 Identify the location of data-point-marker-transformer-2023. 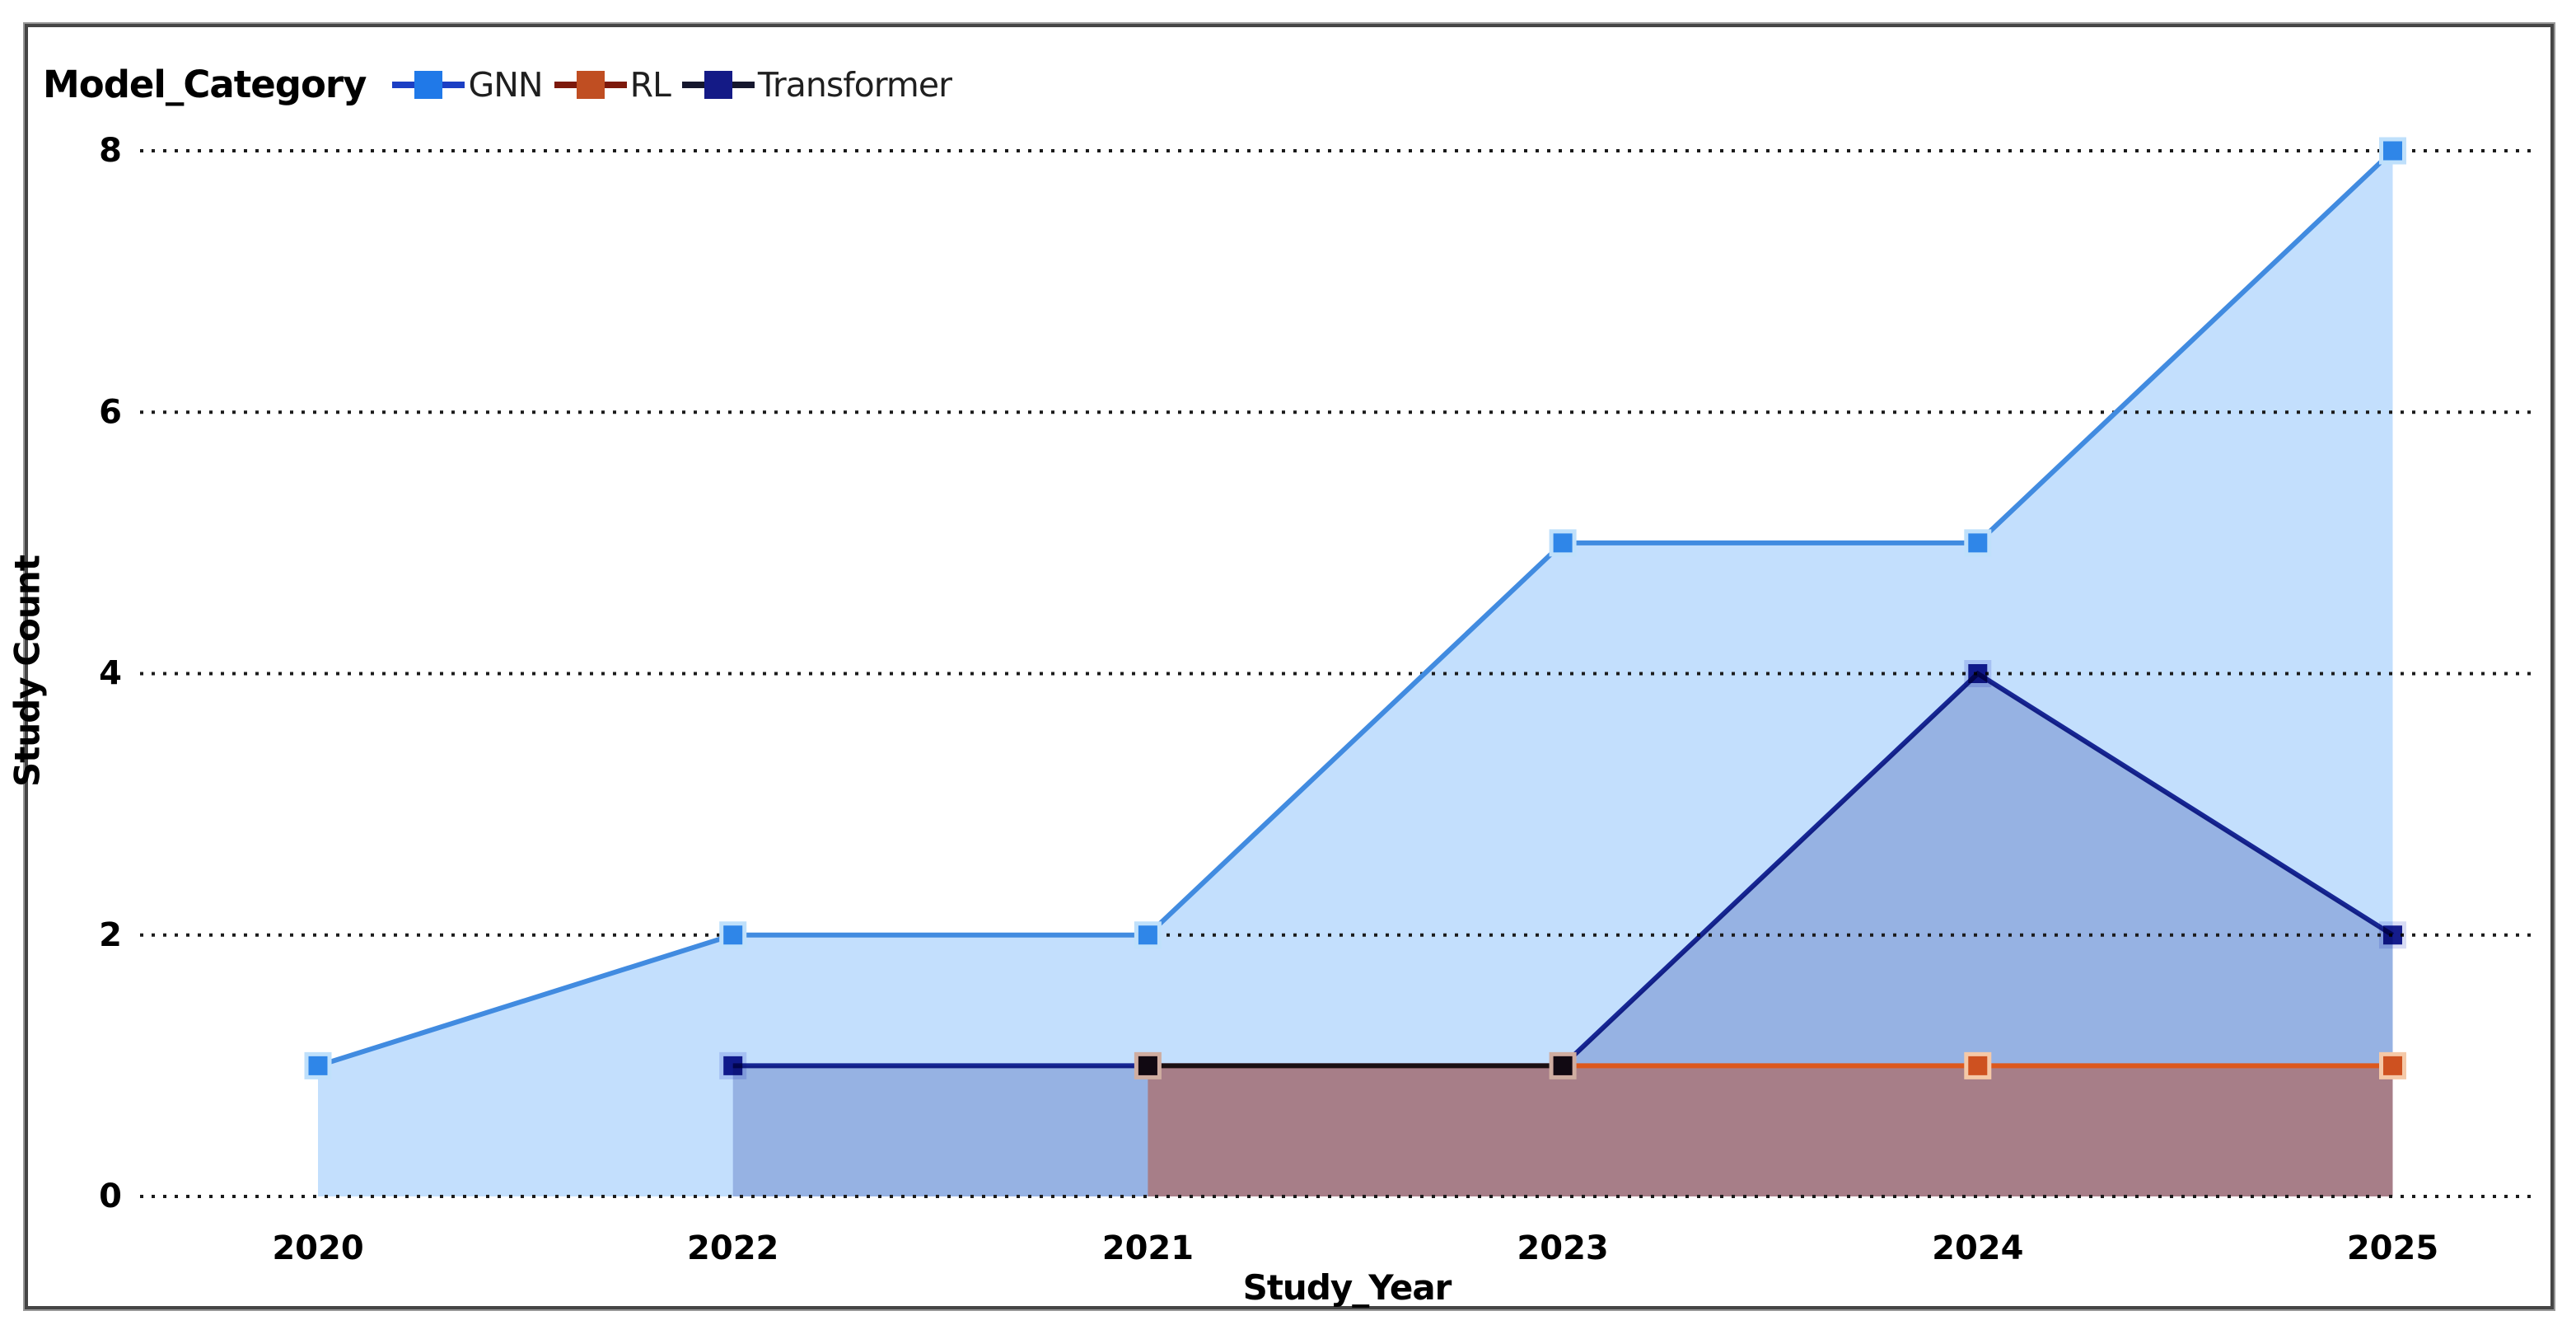
(1563, 1065).